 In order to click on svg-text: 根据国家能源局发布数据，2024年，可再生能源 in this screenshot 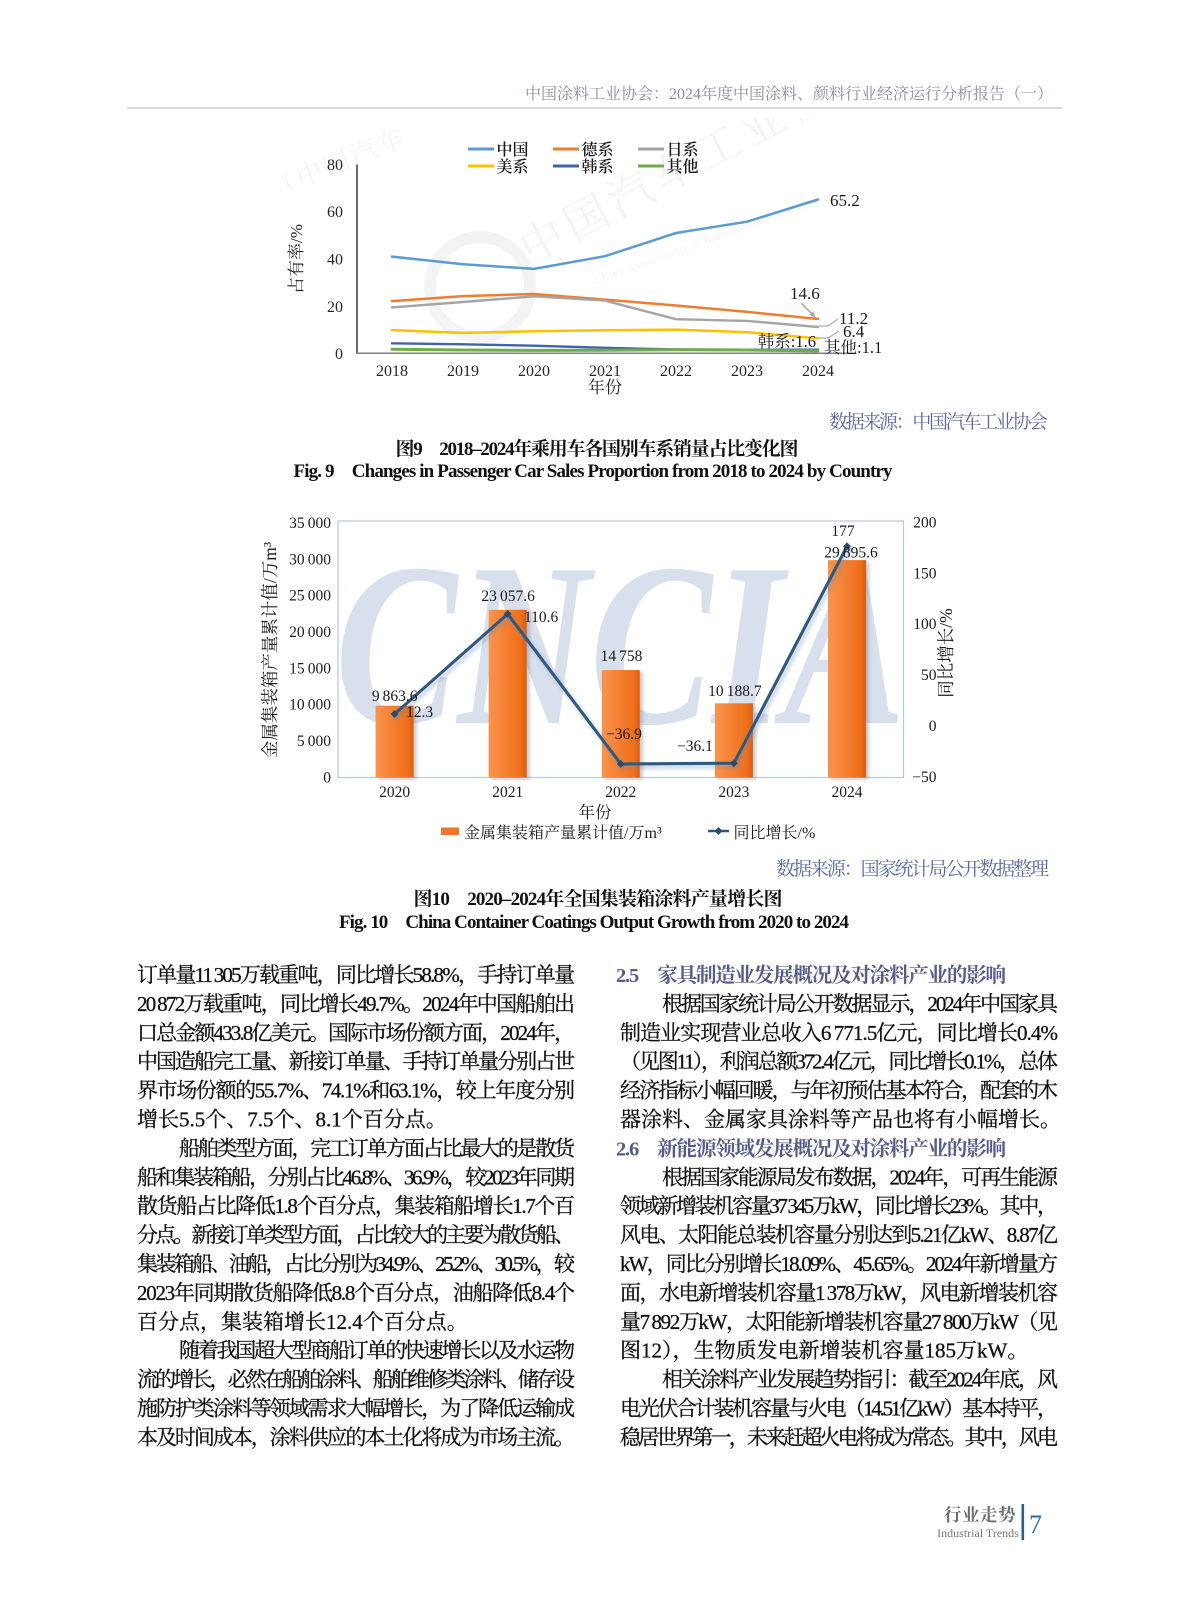, I will do `click(860, 1177)`.